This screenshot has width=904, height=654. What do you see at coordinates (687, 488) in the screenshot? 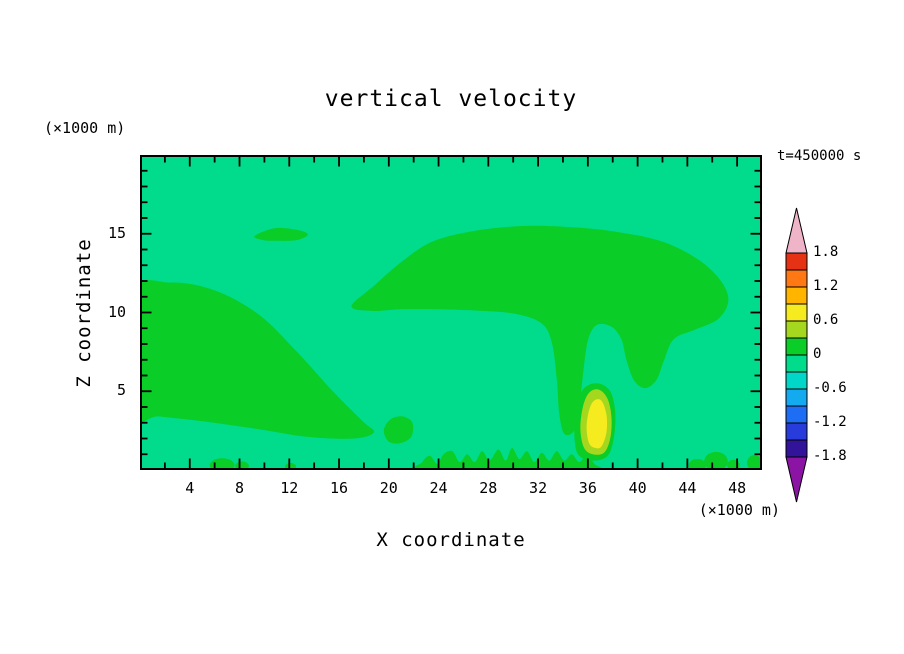
I see `x-tick-label: 44` at bounding box center [687, 488].